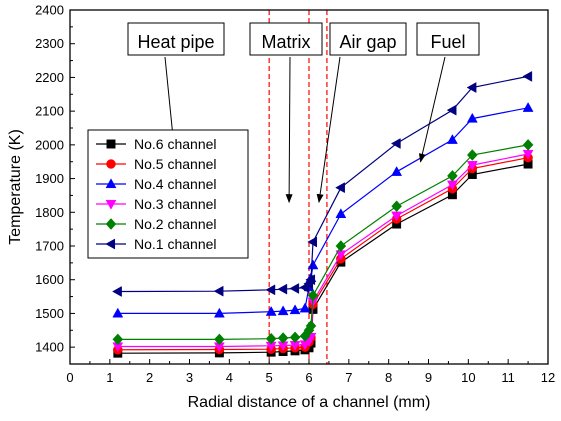 Image resolution: width=561 pixels, height=421 pixels. What do you see at coordinates (175, 184) in the screenshot?
I see `legend-label: No.4 channel` at bounding box center [175, 184].